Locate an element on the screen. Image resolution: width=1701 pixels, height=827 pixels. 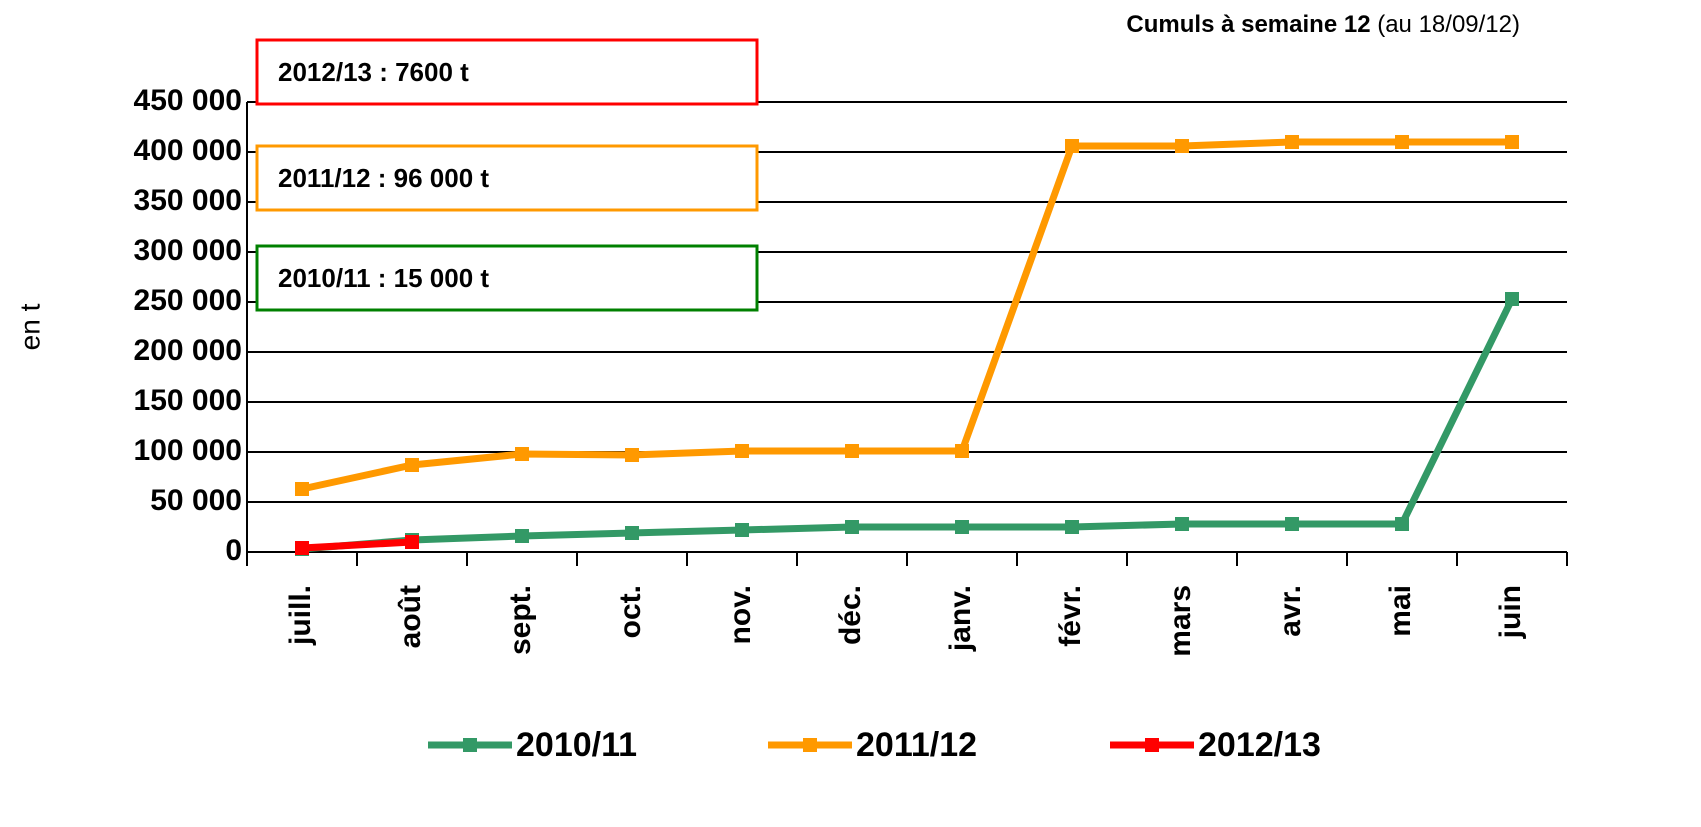
subtitle: Cumuls à semaine 12 (au 18/09/12) is located at coordinates (1323, 24).